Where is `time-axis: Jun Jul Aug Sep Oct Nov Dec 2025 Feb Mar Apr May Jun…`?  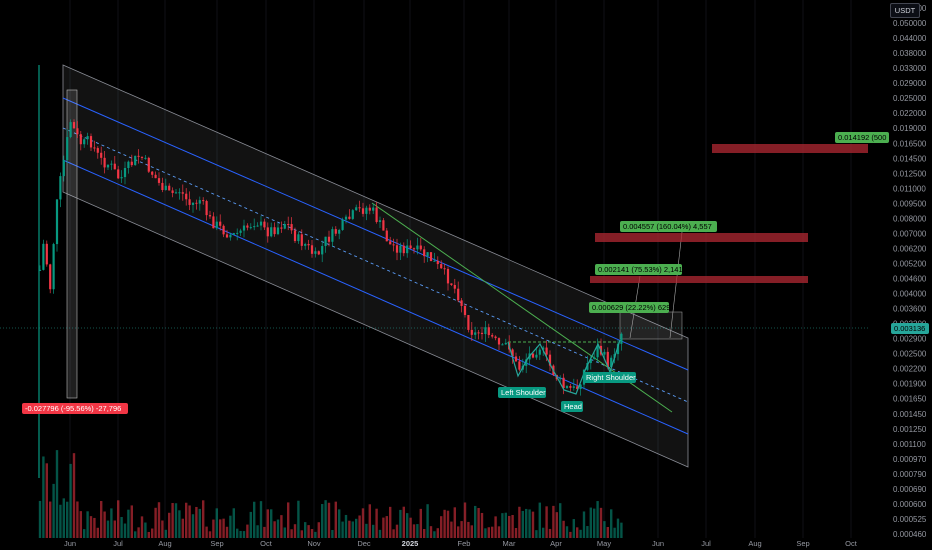
time-axis: Jun Jul Aug Sep Oct Nov Dec 2025 Feb Mar Apr May Jun… is located at coordinates (461, 543).